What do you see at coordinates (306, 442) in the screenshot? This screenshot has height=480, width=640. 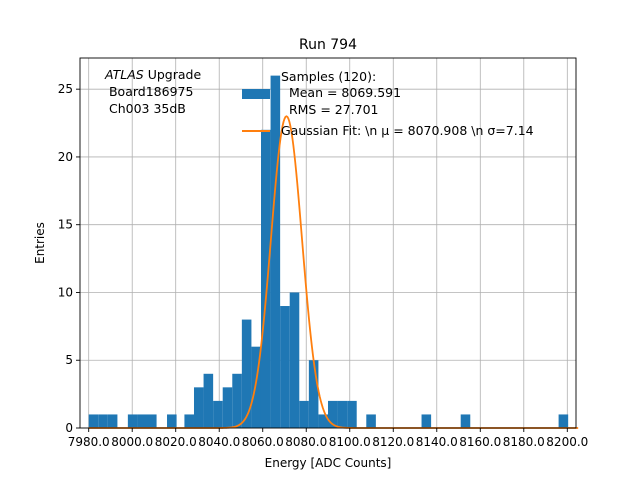 I see `x-tick-label: 8080.0` at bounding box center [306, 442].